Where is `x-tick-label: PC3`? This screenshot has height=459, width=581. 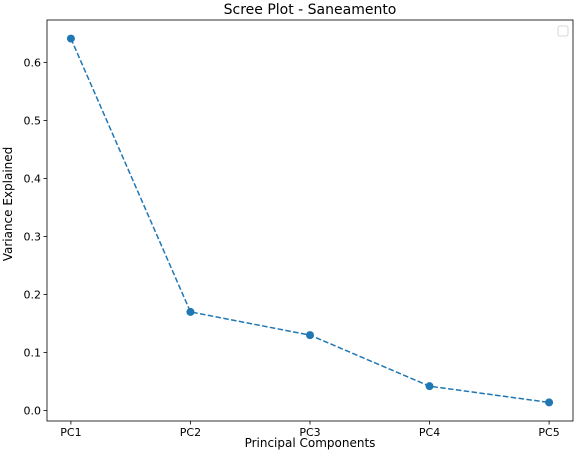
x-tick-label: PC3 is located at coordinates (309, 432).